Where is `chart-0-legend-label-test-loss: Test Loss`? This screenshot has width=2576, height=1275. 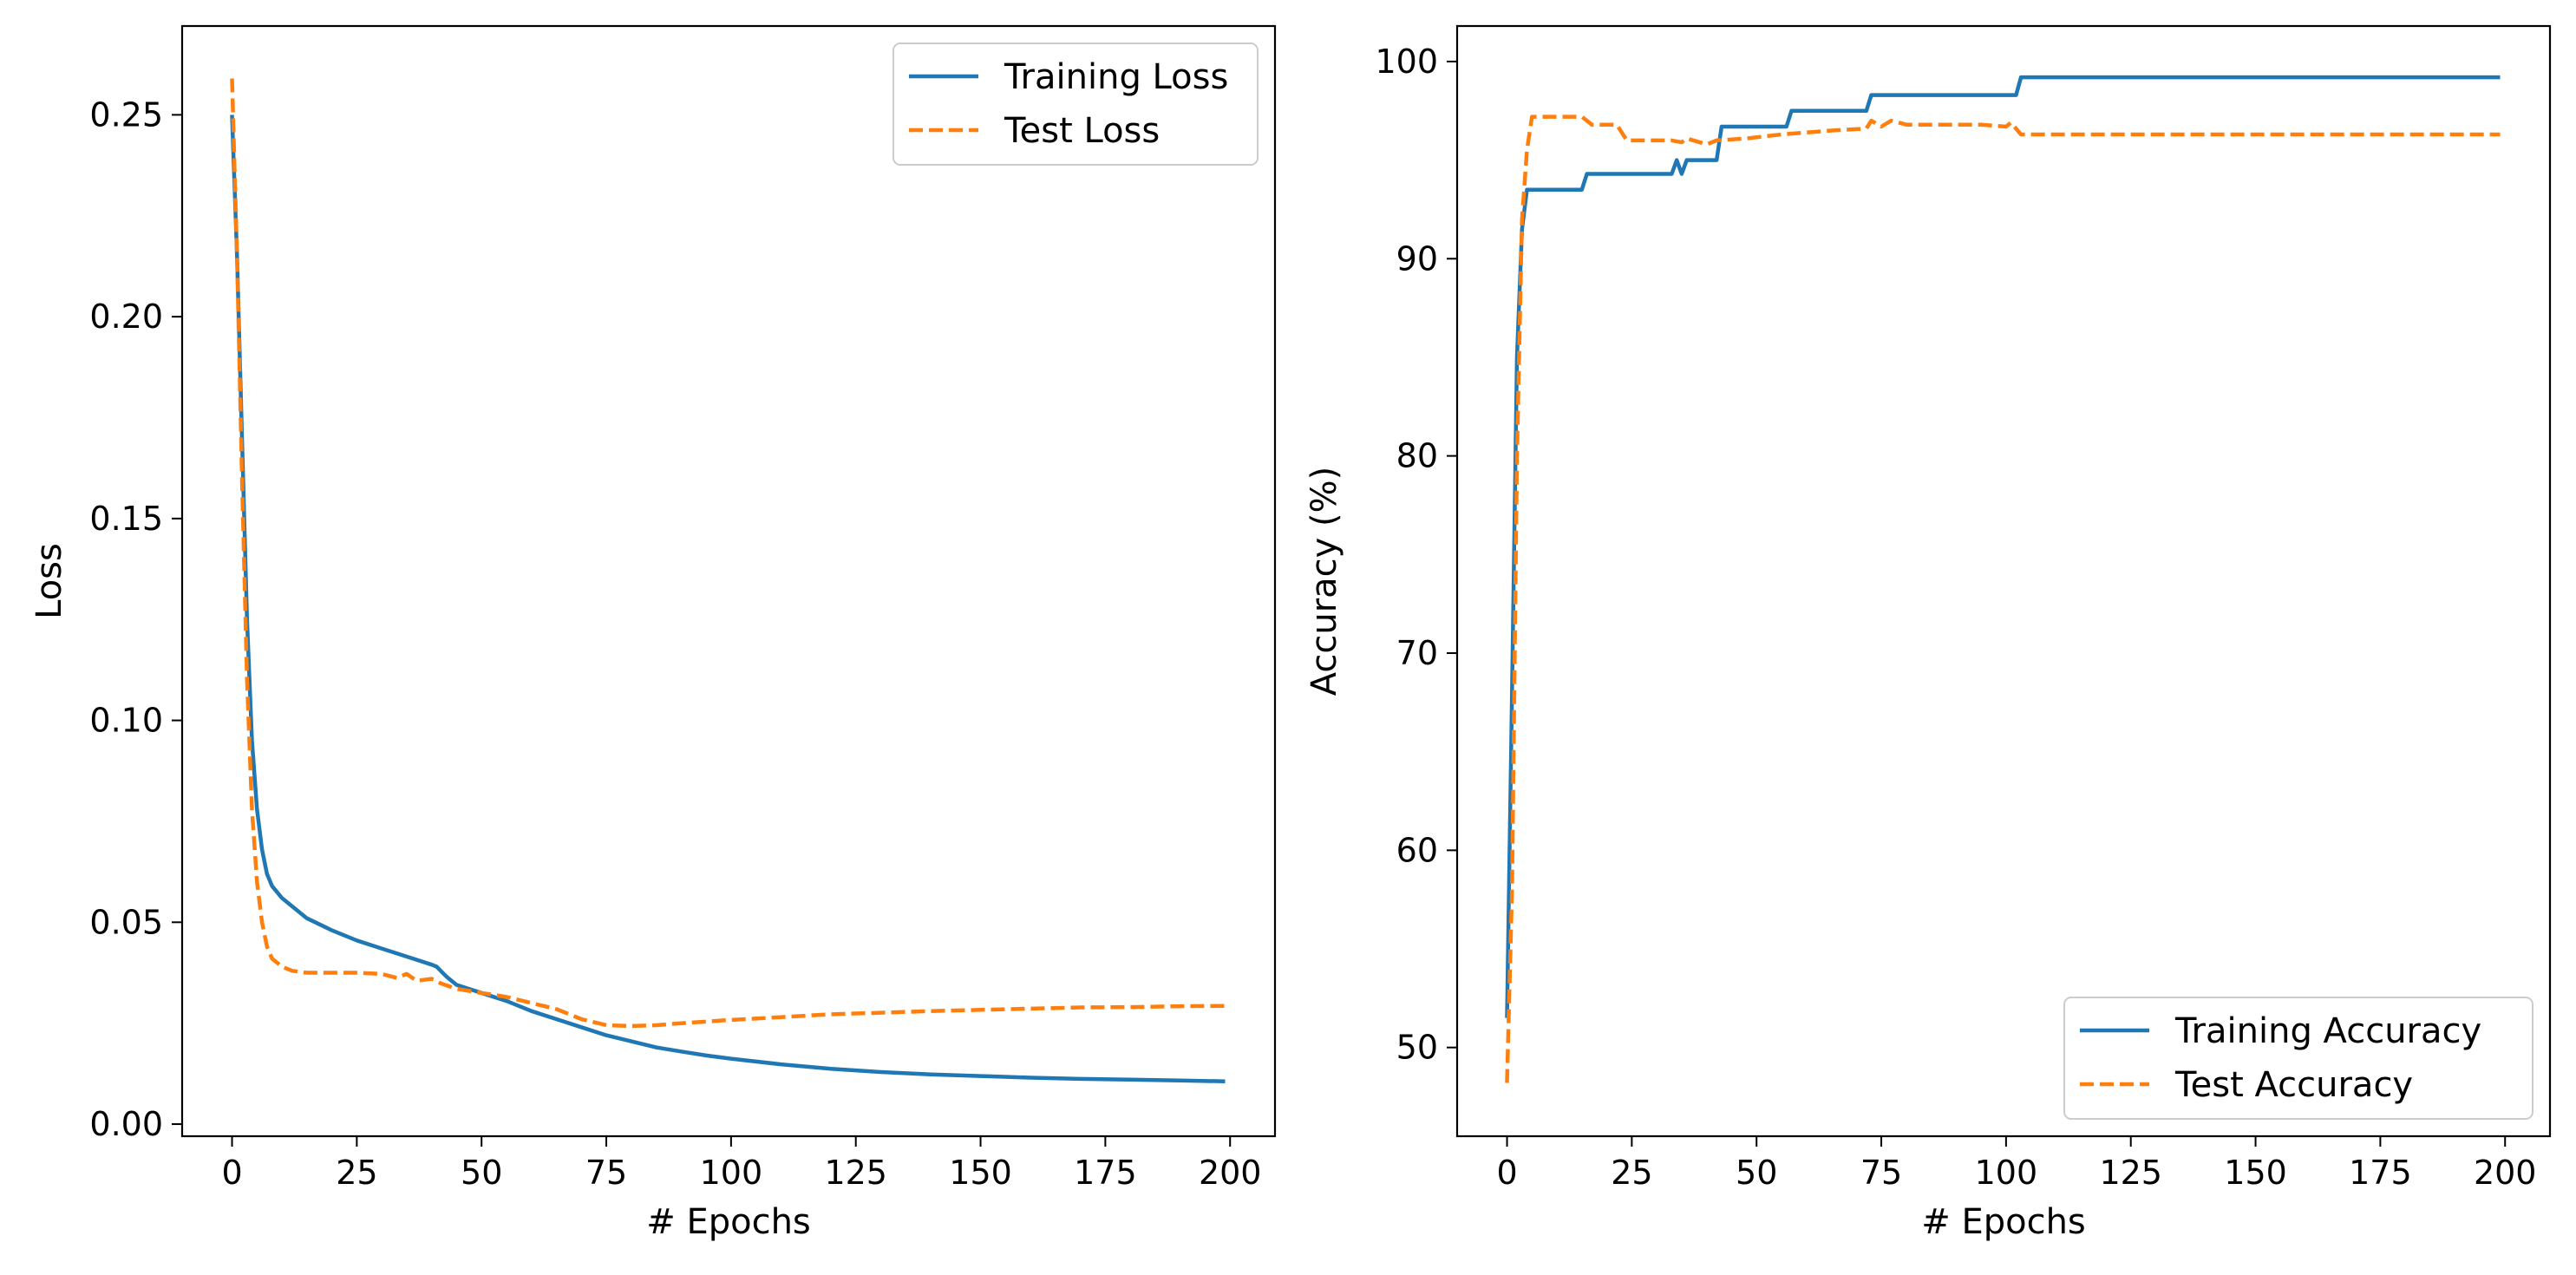
chart-0-legend-label-test-loss: Test Loss is located at coordinates (1082, 131).